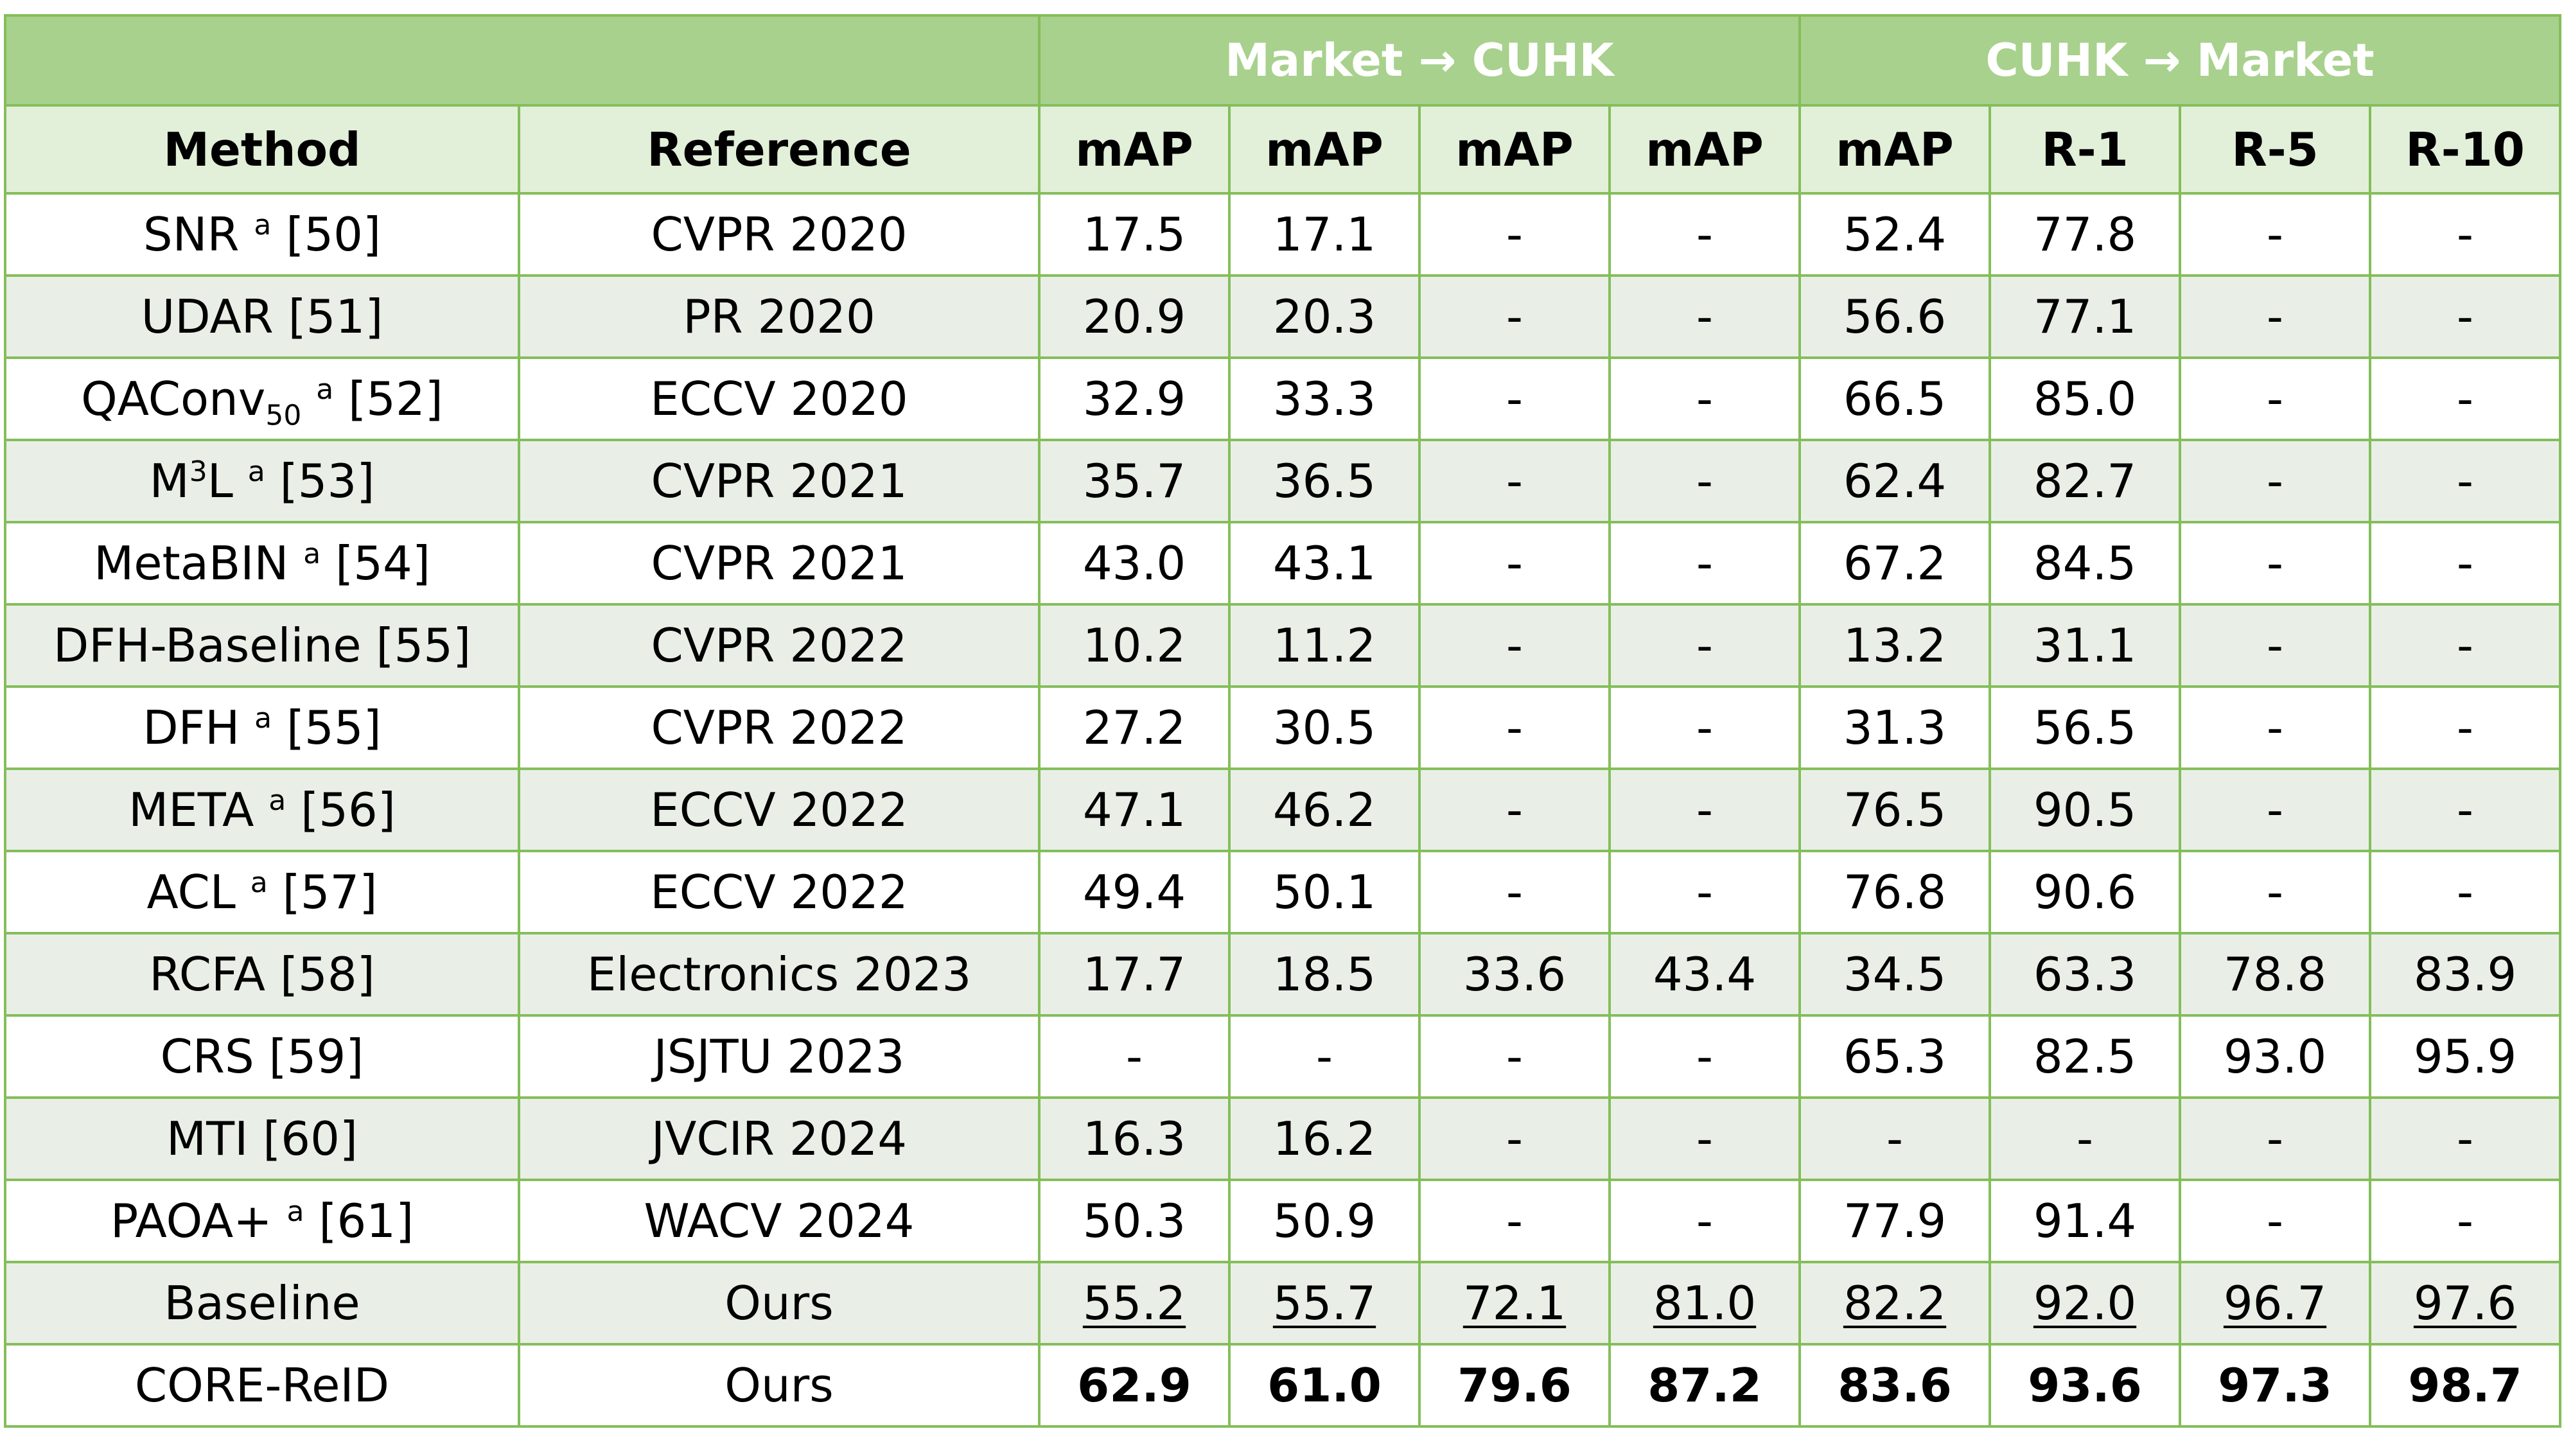 The height and width of the screenshot is (1456, 2564). What do you see at coordinates (1895, 399) in the screenshot?
I see `value: 66.5` at bounding box center [1895, 399].